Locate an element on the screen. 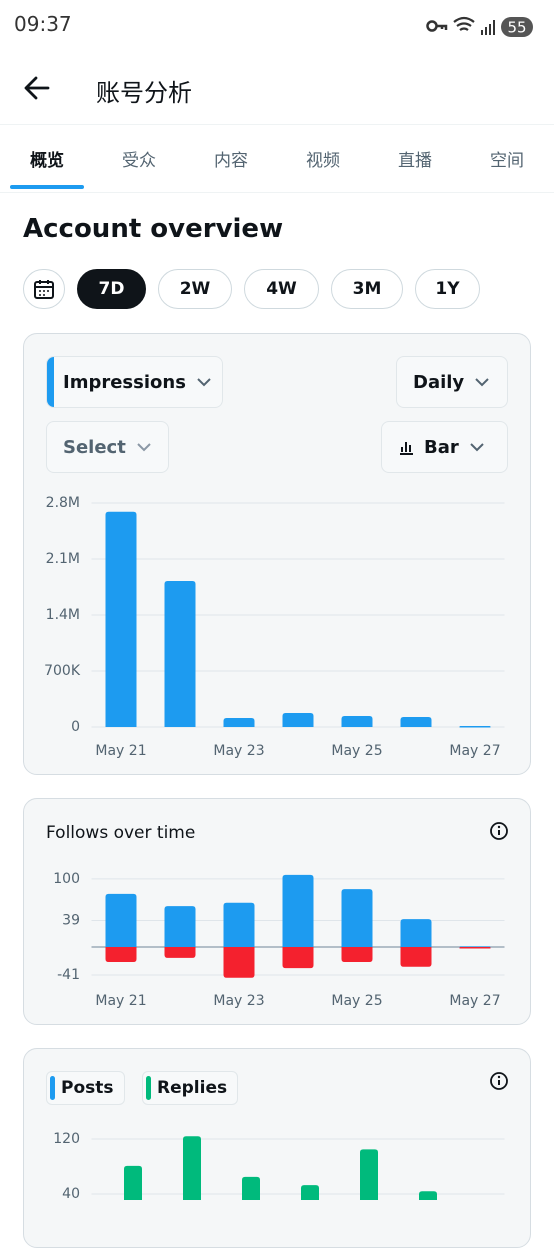 Image resolution: width=554 pixels, height=1248 pixels. posts-chart: 40 120 is located at coordinates (279, 1165).